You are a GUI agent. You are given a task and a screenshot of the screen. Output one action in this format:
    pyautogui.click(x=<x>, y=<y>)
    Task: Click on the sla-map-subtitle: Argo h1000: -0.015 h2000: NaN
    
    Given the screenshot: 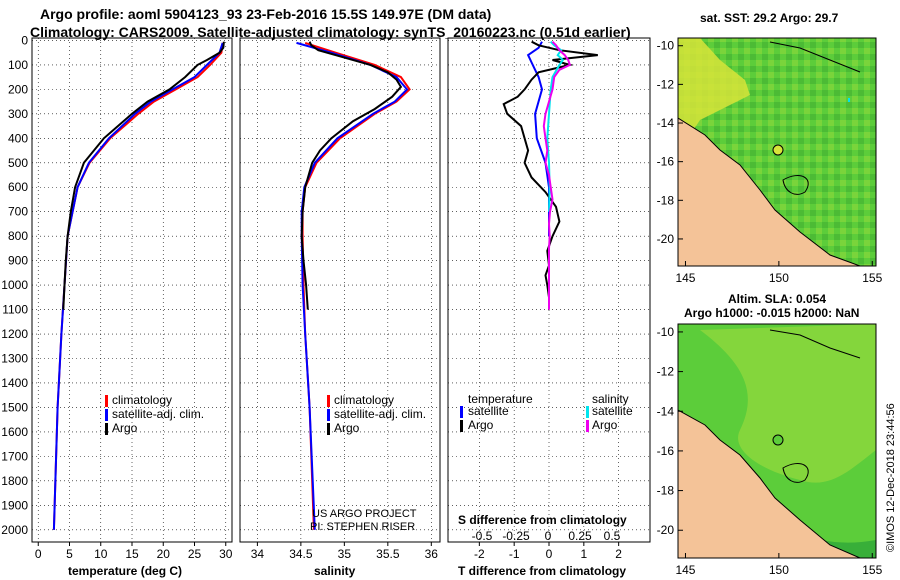 What is the action you would take?
    pyautogui.click(x=771, y=313)
    